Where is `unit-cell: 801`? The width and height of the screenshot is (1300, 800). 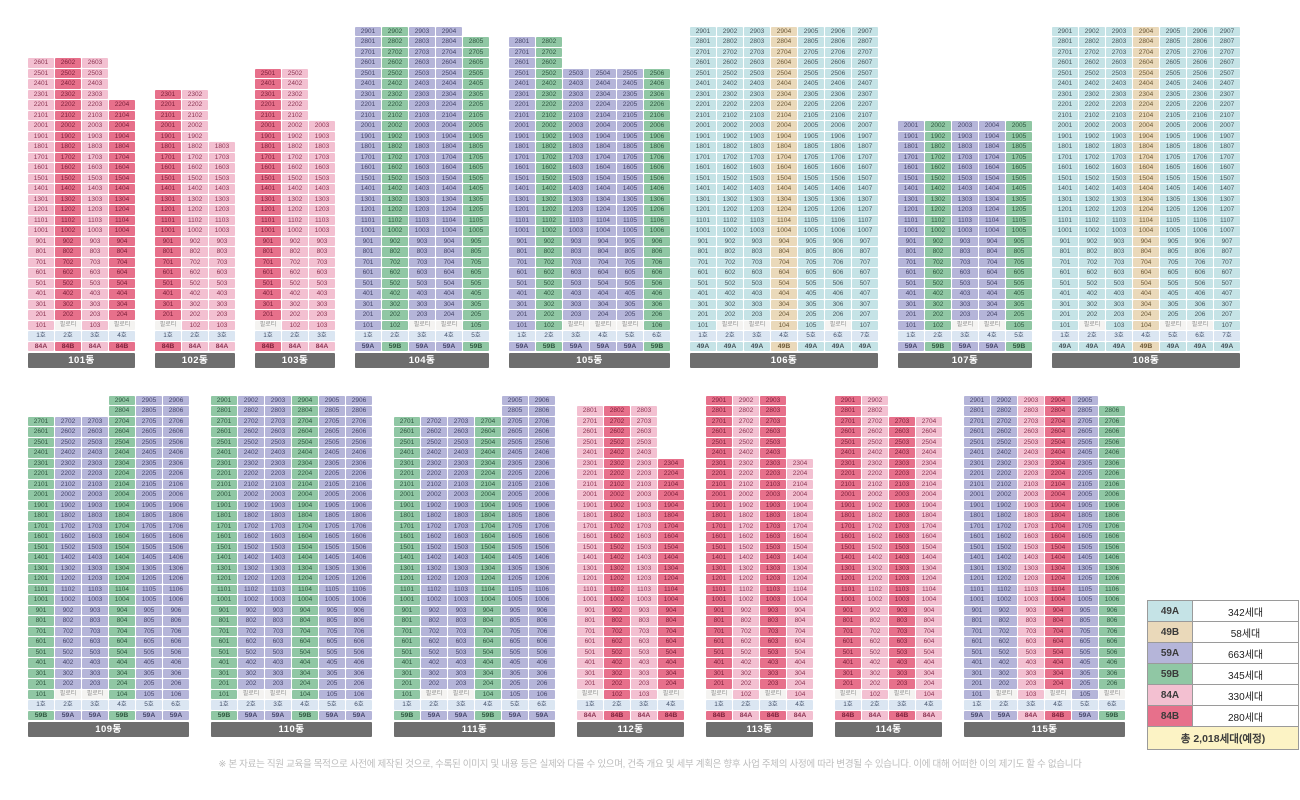 unit-cell: 801 is located at coordinates (590, 621).